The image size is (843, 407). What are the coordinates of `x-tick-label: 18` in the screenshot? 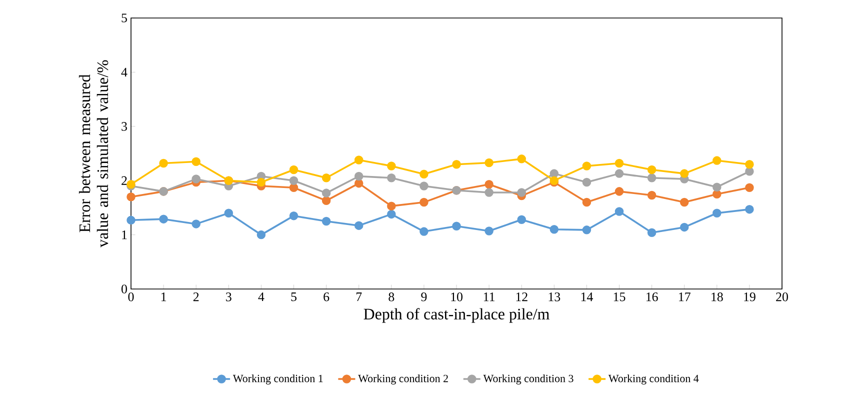 It's located at (717, 297).